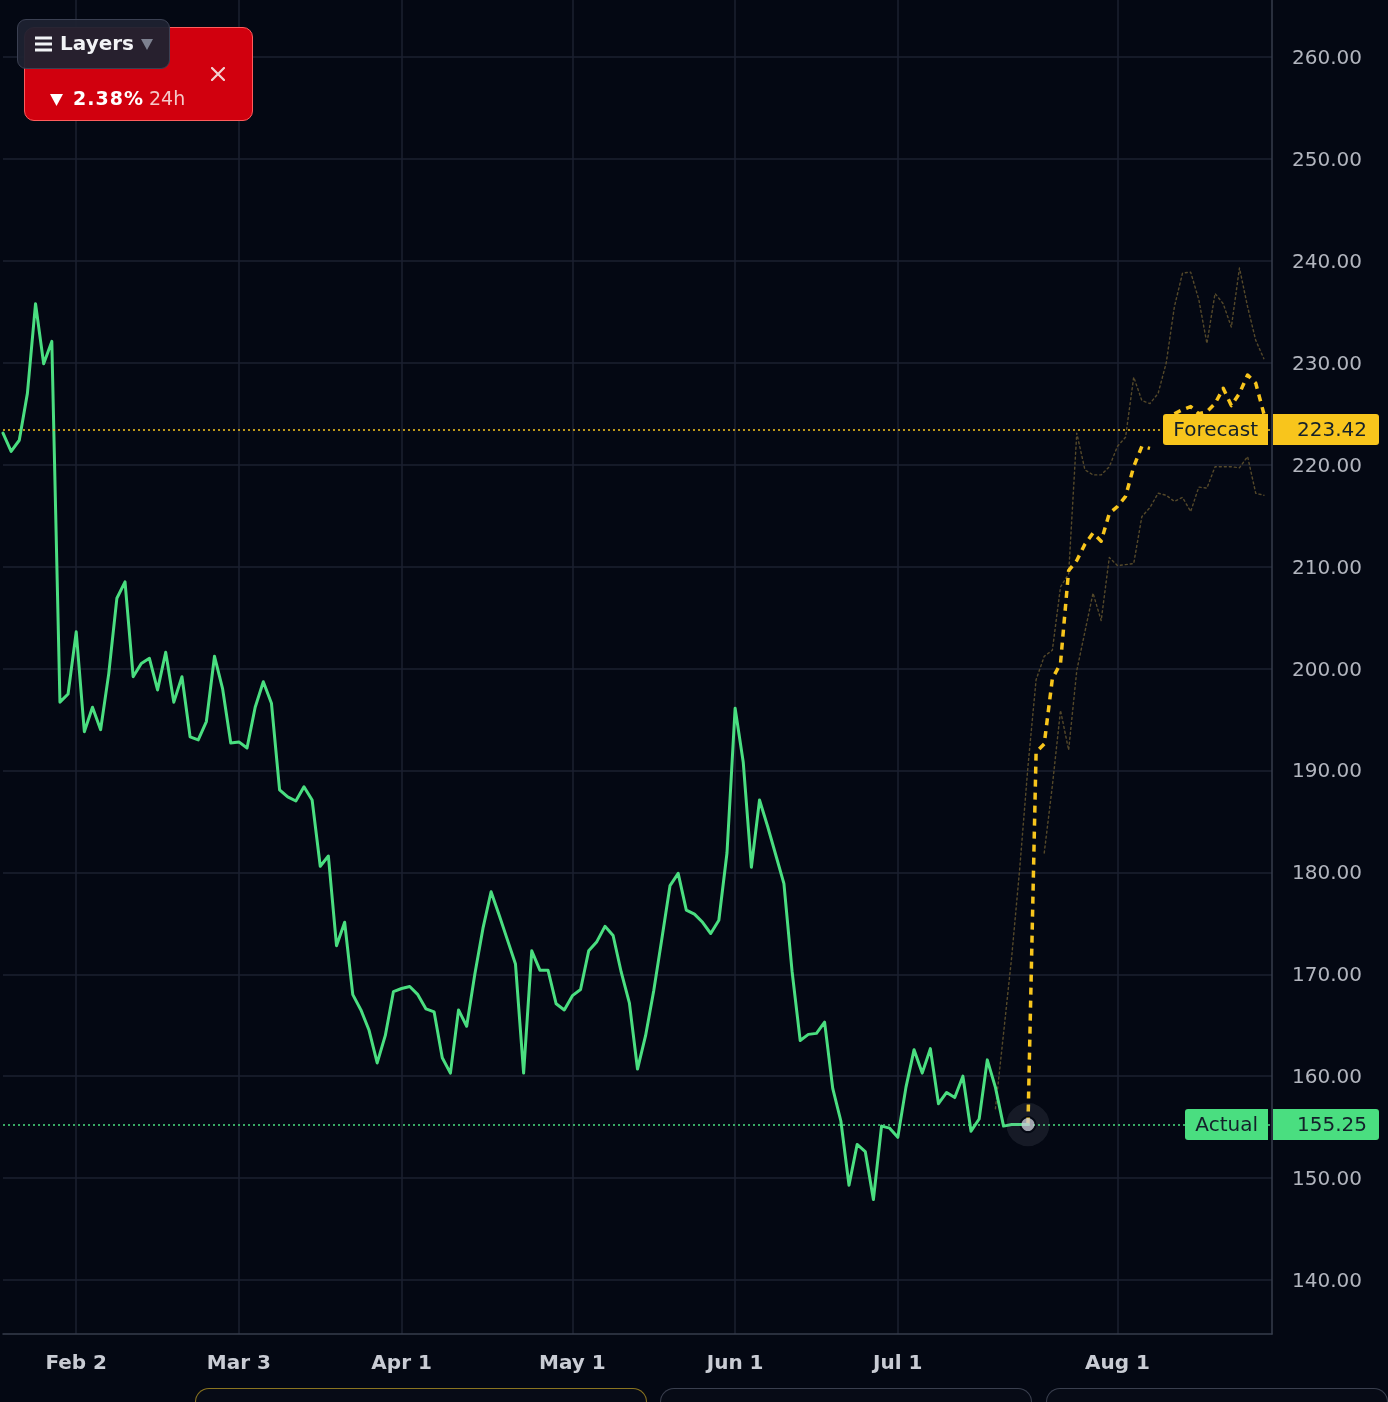  What do you see at coordinates (1327, 974) in the screenshot?
I see `y-tick-label: 170.00` at bounding box center [1327, 974].